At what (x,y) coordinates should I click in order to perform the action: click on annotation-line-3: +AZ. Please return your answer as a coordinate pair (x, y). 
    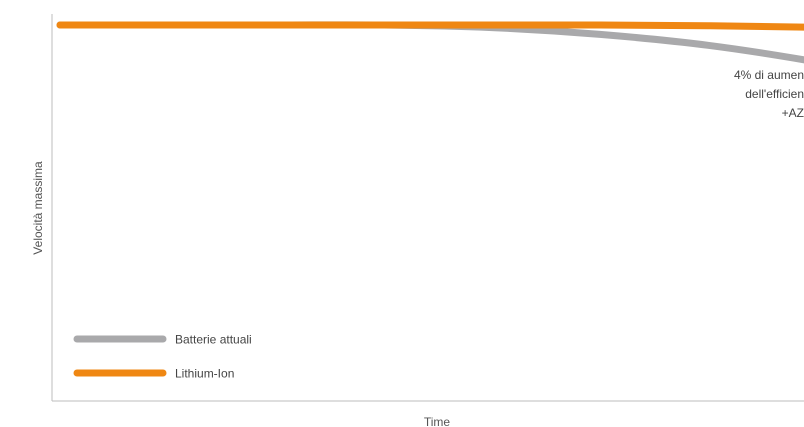
    Looking at the image, I should click on (793, 113).